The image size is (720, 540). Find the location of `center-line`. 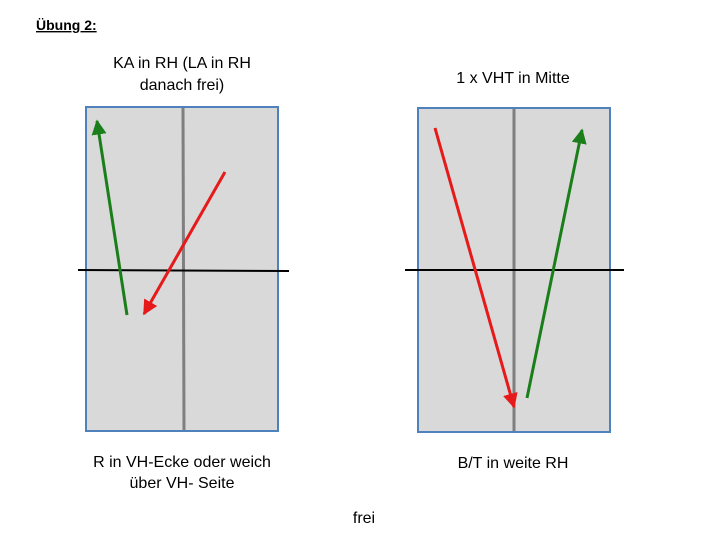

center-line is located at coordinates (183, 269).